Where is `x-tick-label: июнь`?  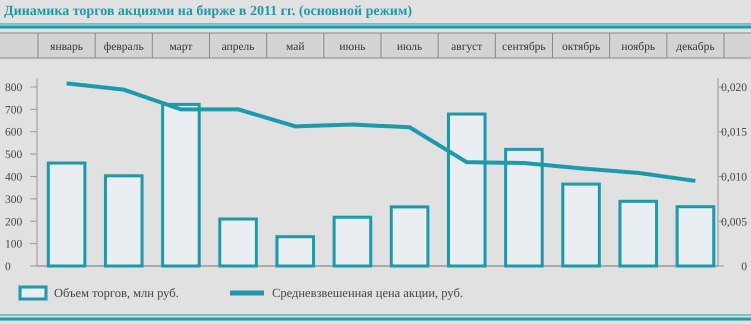 x-tick-label: июнь is located at coordinates (352, 47).